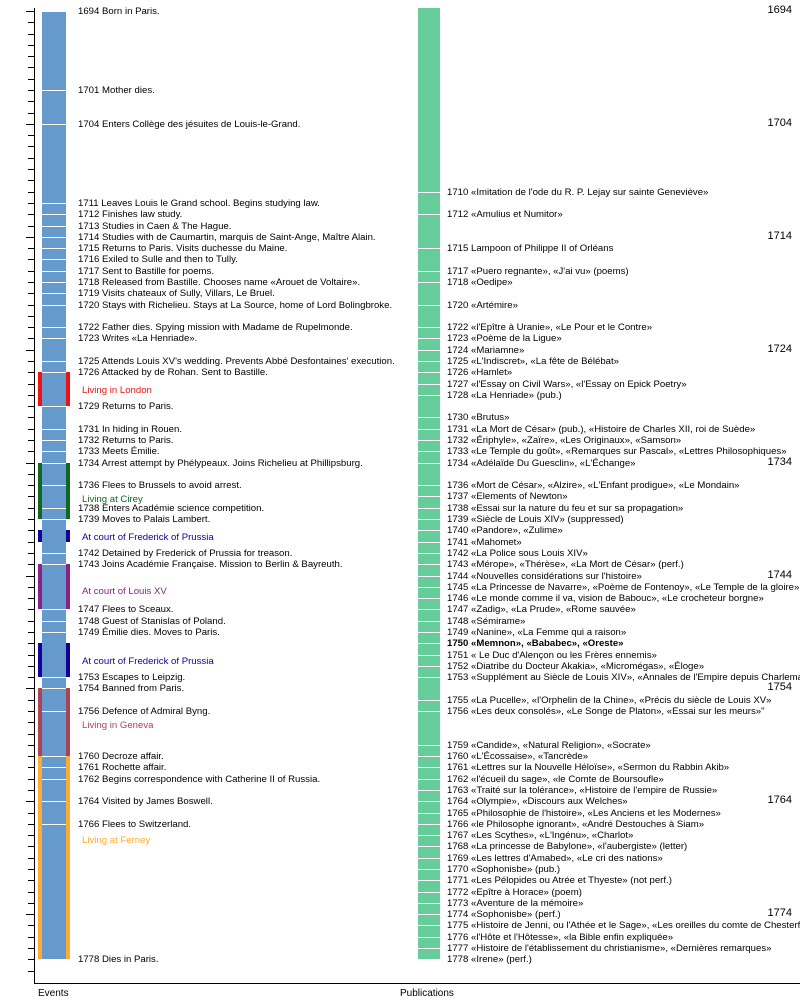  What do you see at coordinates (130, 429) in the screenshot?
I see `event-entry: 1731 In hiding in Rouen.` at bounding box center [130, 429].